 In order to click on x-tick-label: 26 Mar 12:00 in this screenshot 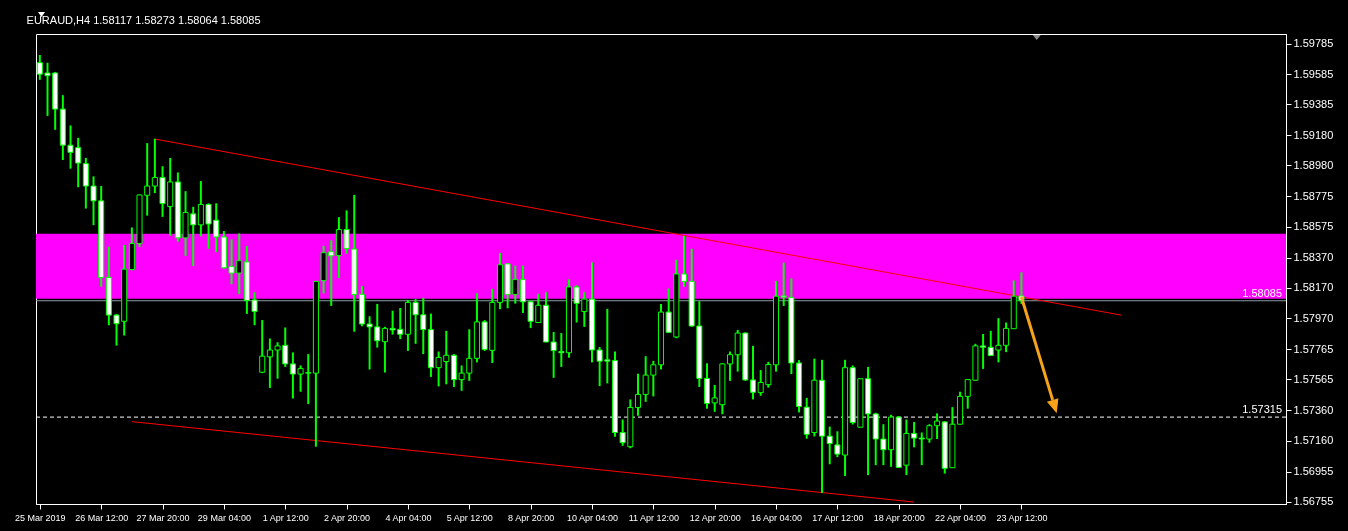, I will do `click(102, 517)`.